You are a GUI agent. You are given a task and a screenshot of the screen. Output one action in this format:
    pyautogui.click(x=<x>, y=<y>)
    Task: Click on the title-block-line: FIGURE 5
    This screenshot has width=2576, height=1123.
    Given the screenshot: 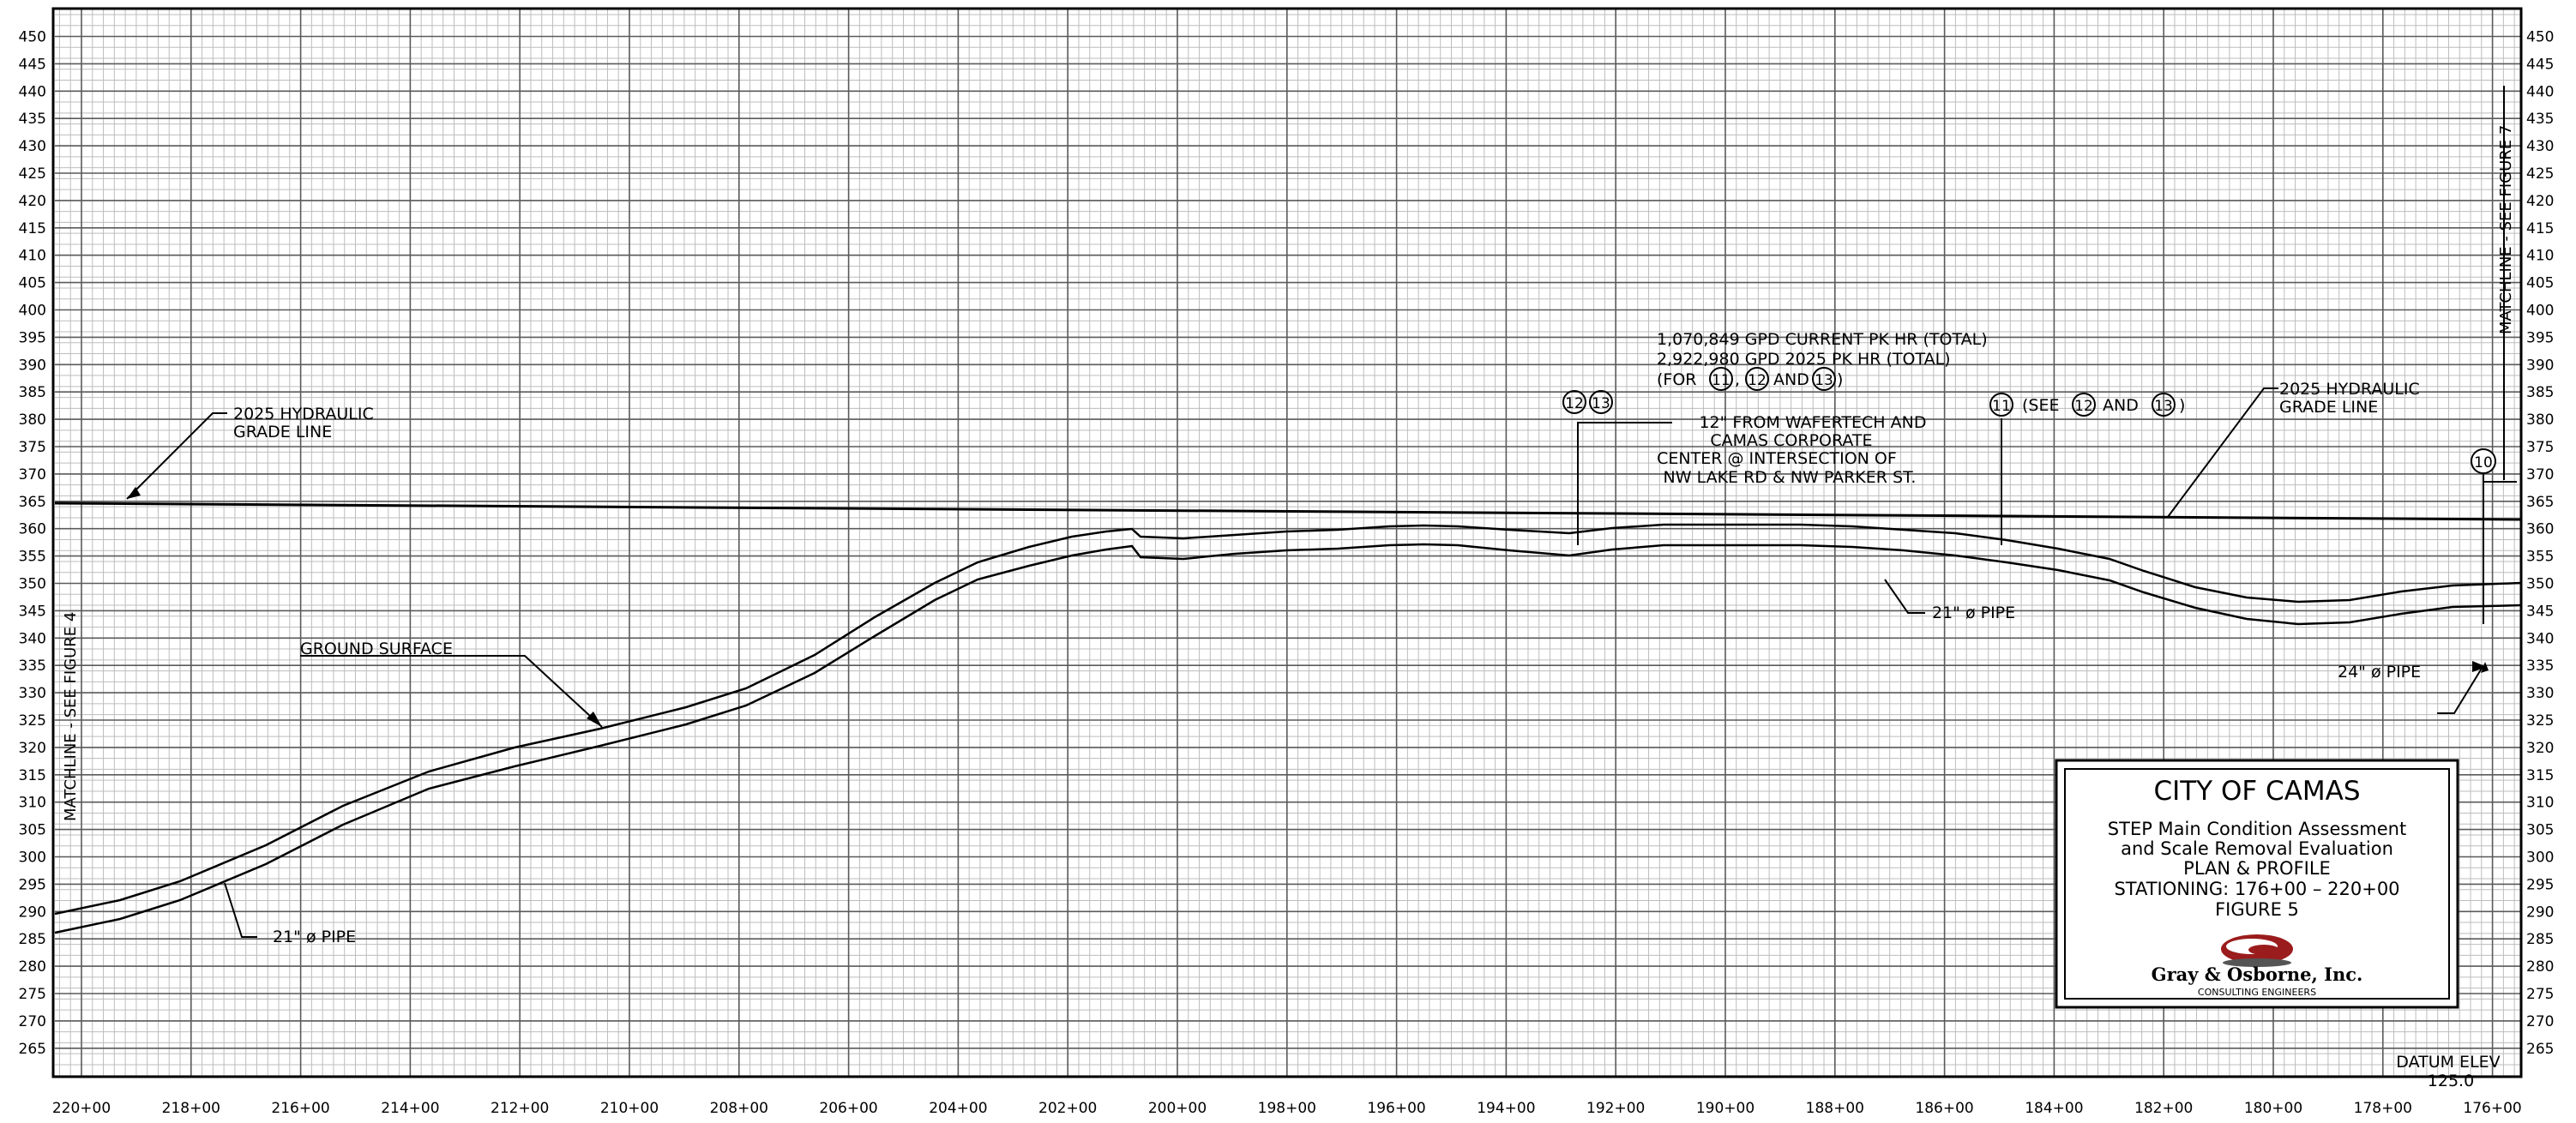 What is the action you would take?
    pyautogui.click(x=2257, y=909)
    